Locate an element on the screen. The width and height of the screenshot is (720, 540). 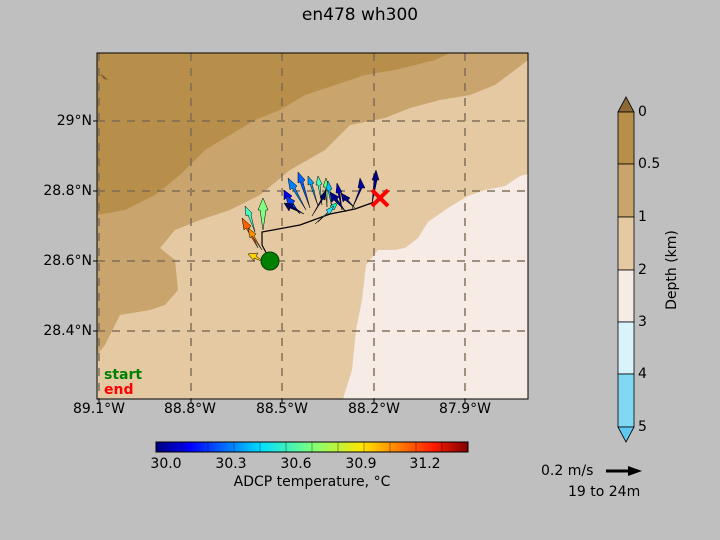
temp-tick-30-0: 30.0 is located at coordinates (166, 464).